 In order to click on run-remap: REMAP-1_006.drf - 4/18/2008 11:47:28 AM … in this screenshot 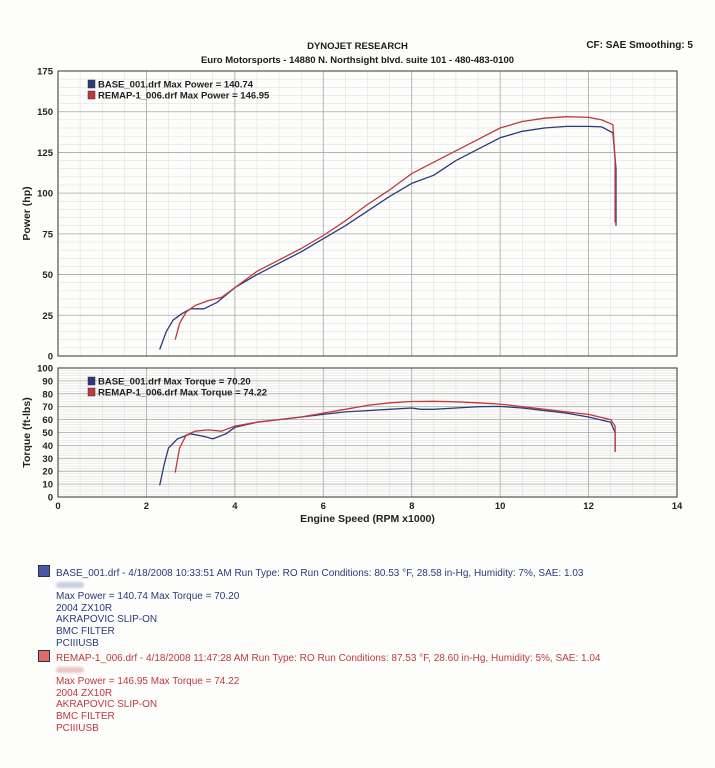, I will do `click(319, 692)`.